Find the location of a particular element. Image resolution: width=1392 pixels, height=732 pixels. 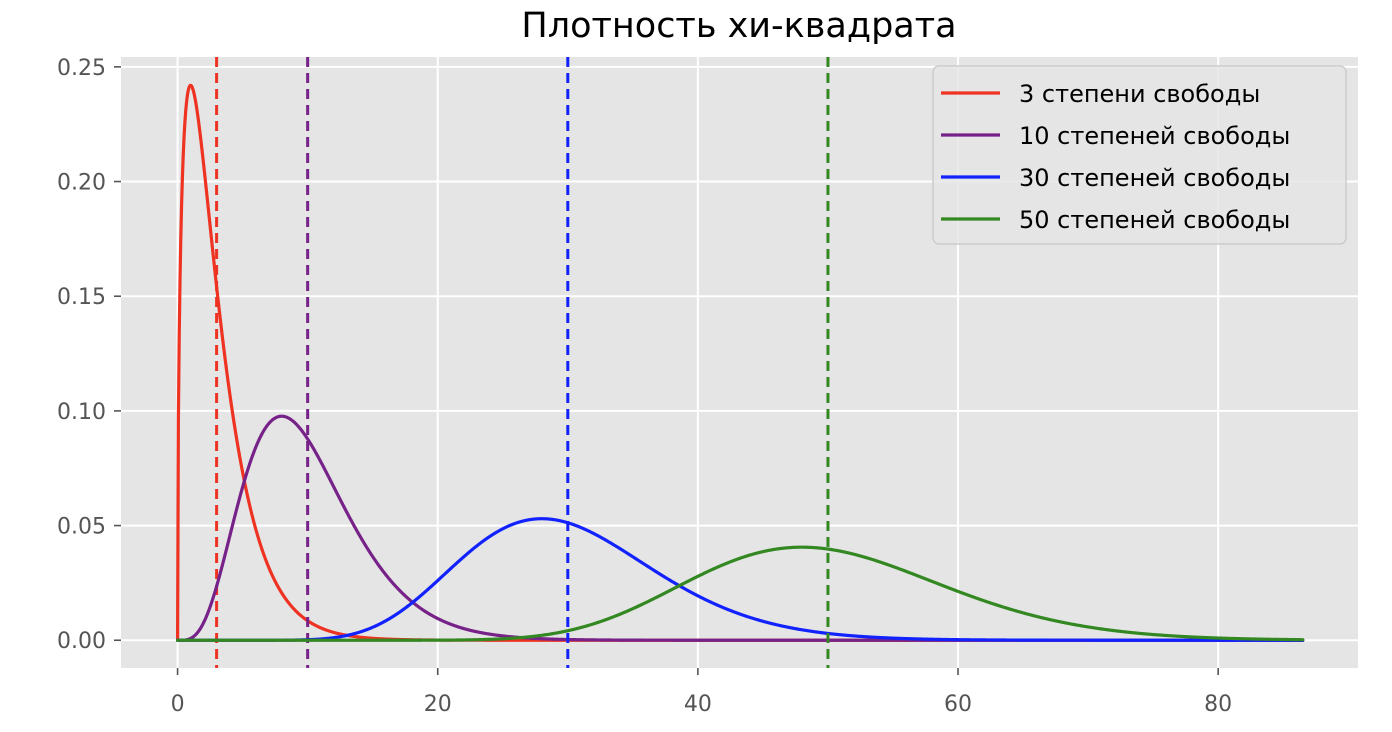

legend-label: 10 степеней свободы is located at coordinates (1154, 136).